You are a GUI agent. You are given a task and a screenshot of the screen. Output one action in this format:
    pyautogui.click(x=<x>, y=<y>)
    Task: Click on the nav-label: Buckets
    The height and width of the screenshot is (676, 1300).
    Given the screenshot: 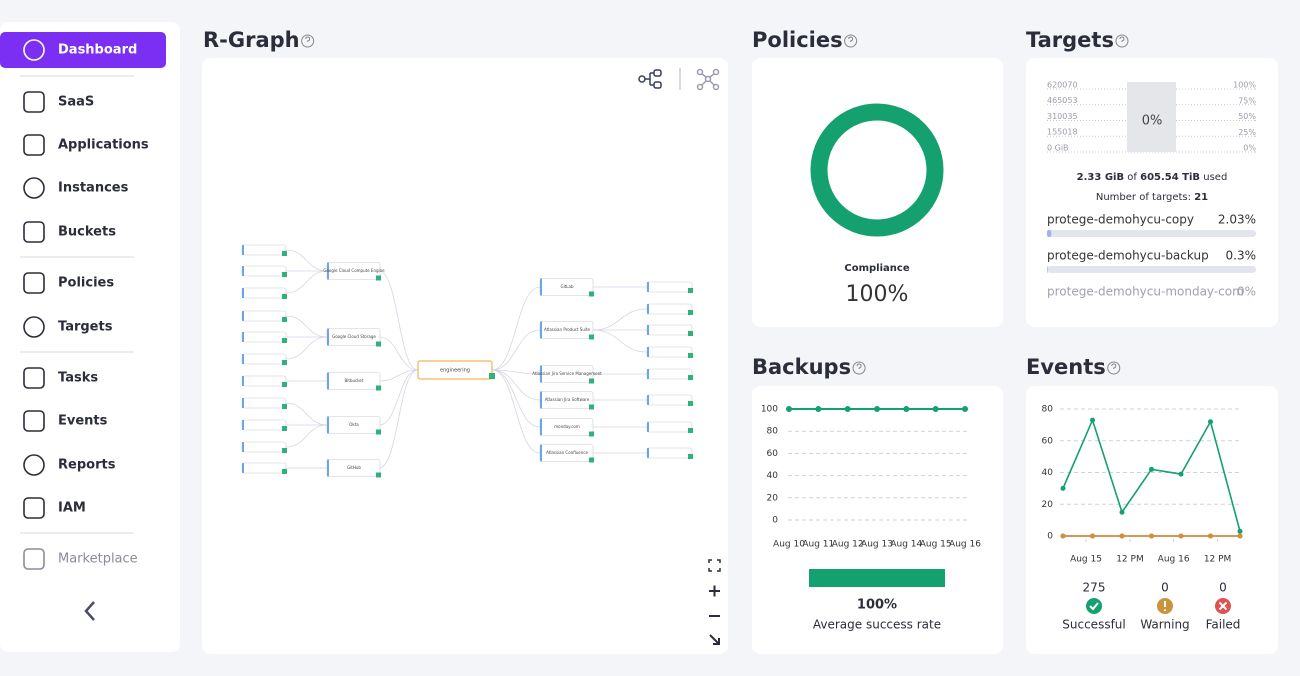 What is the action you would take?
    pyautogui.click(x=87, y=232)
    